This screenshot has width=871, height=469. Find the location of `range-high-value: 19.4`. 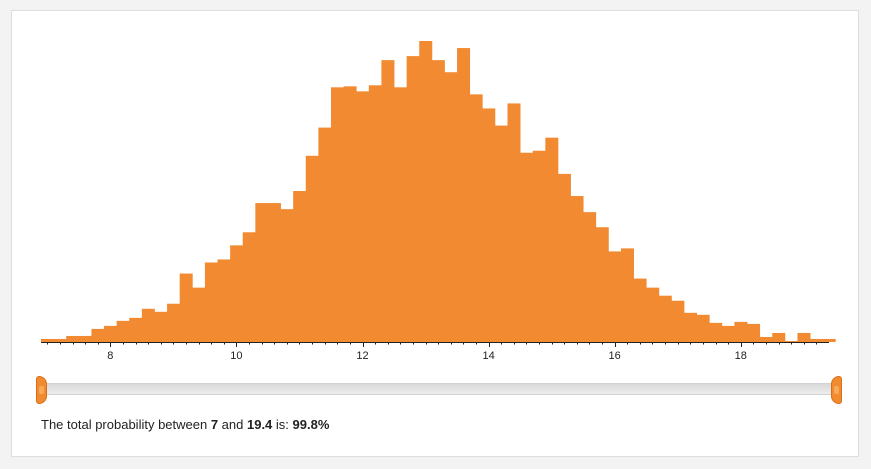

range-high-value: 19.4 is located at coordinates (259, 424).